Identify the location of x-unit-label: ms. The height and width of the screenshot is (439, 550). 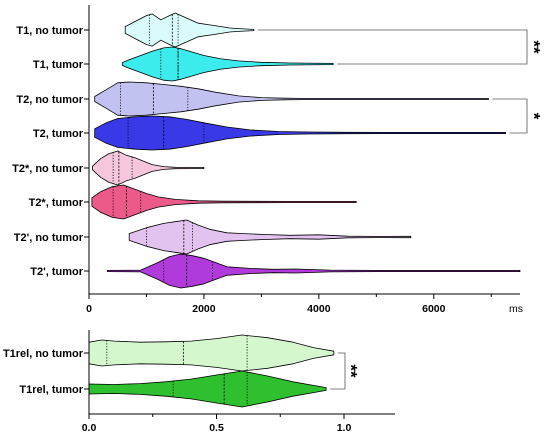
(516, 309).